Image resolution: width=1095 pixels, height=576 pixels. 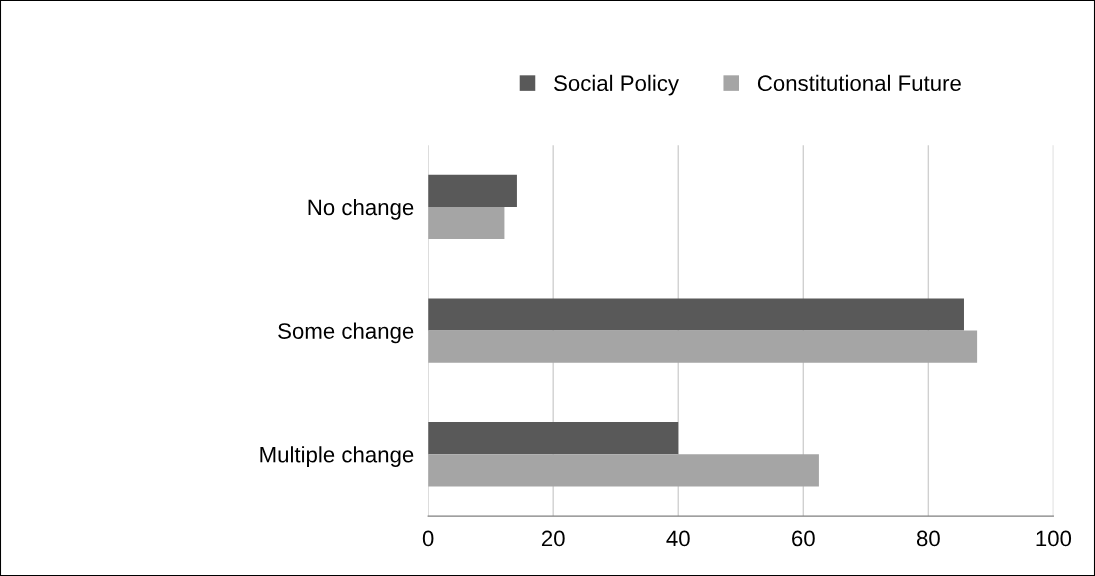 What do you see at coordinates (859, 83) in the screenshot?
I see `legend-label: Constitutional Future` at bounding box center [859, 83].